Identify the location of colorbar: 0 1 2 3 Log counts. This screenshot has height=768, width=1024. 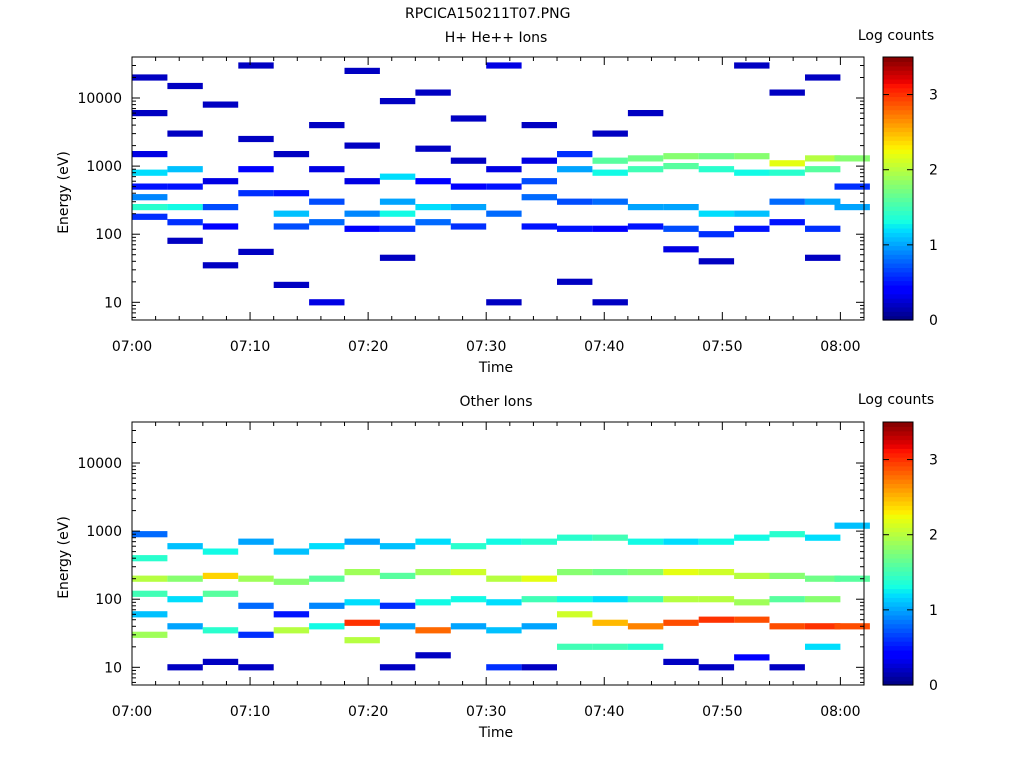
(898, 543).